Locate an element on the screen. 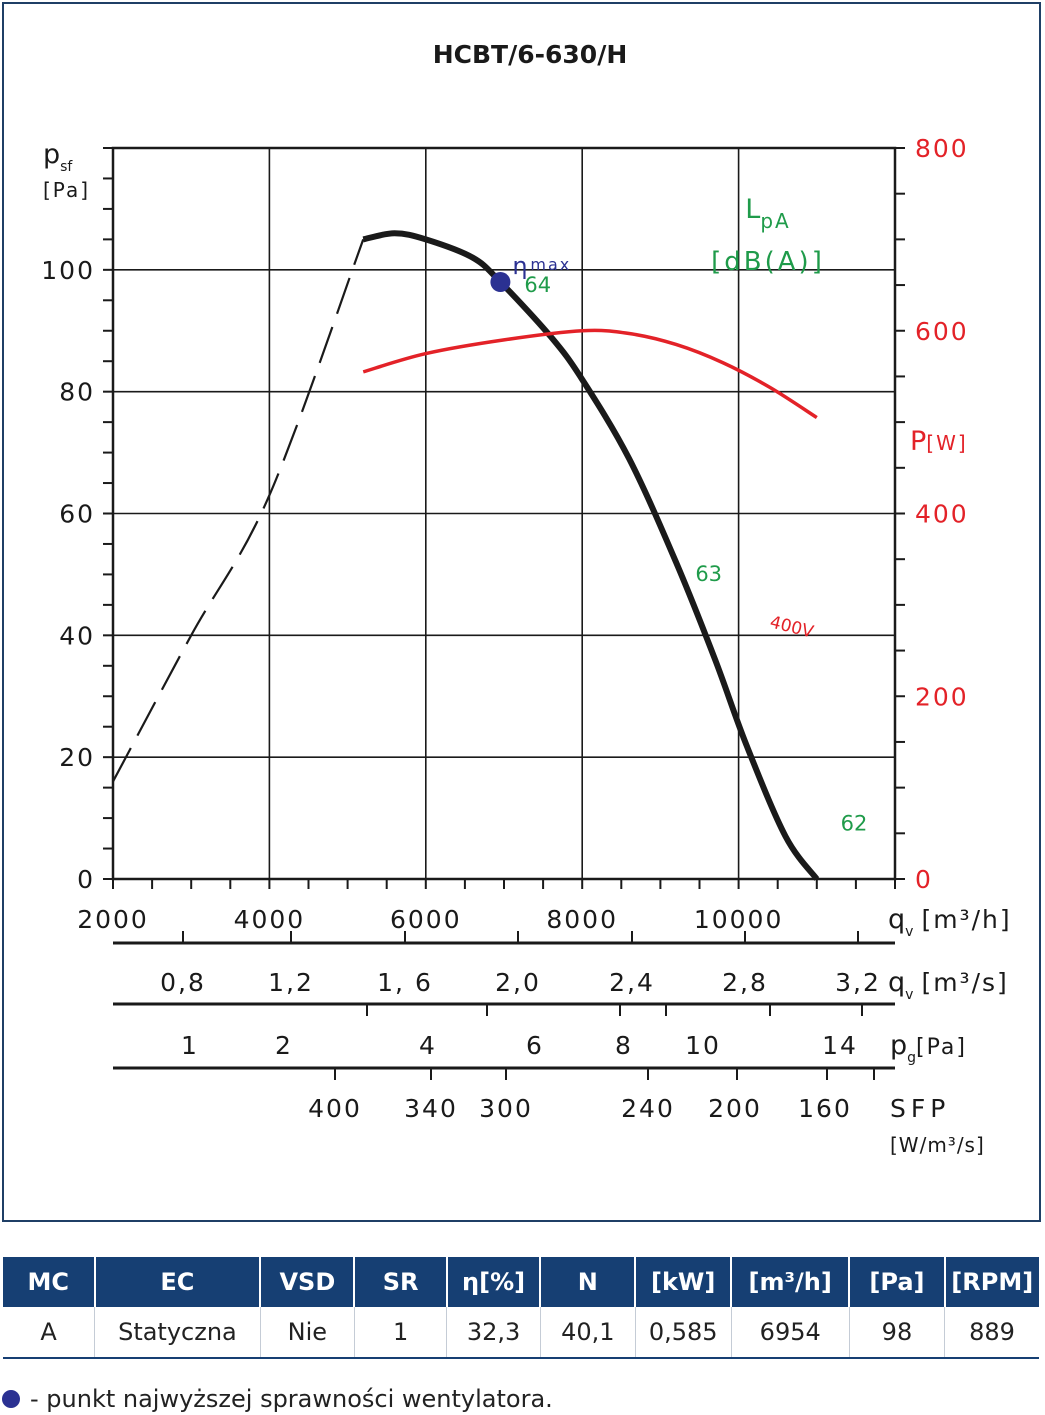  scale-tick-label: 14 is located at coordinates (840, 1045).